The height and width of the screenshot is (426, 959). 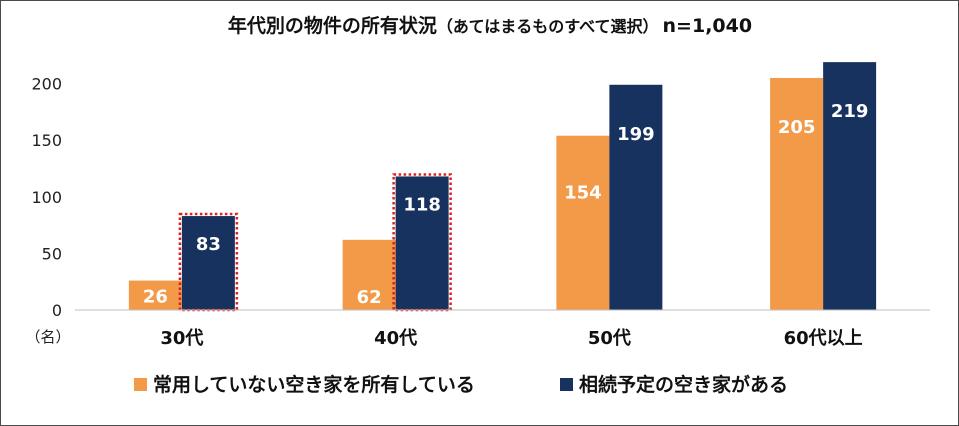 I want to click on legend-label: 相続予定の空き家がある, so click(x=683, y=384).